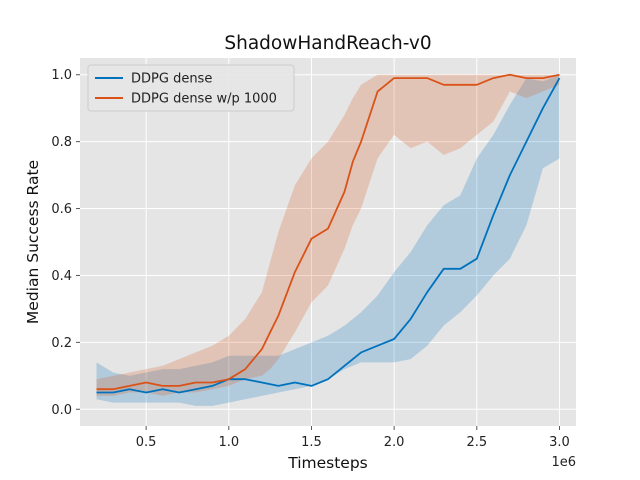 This screenshot has height=480, width=640. What do you see at coordinates (61, 75) in the screenshot?
I see `y-tick-label: 1.0` at bounding box center [61, 75].